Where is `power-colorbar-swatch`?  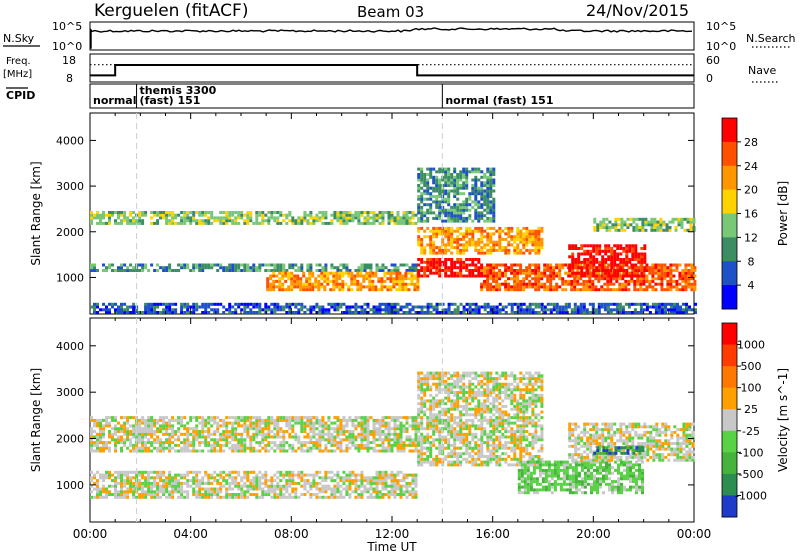
power-colorbar-swatch is located at coordinates (729, 154).